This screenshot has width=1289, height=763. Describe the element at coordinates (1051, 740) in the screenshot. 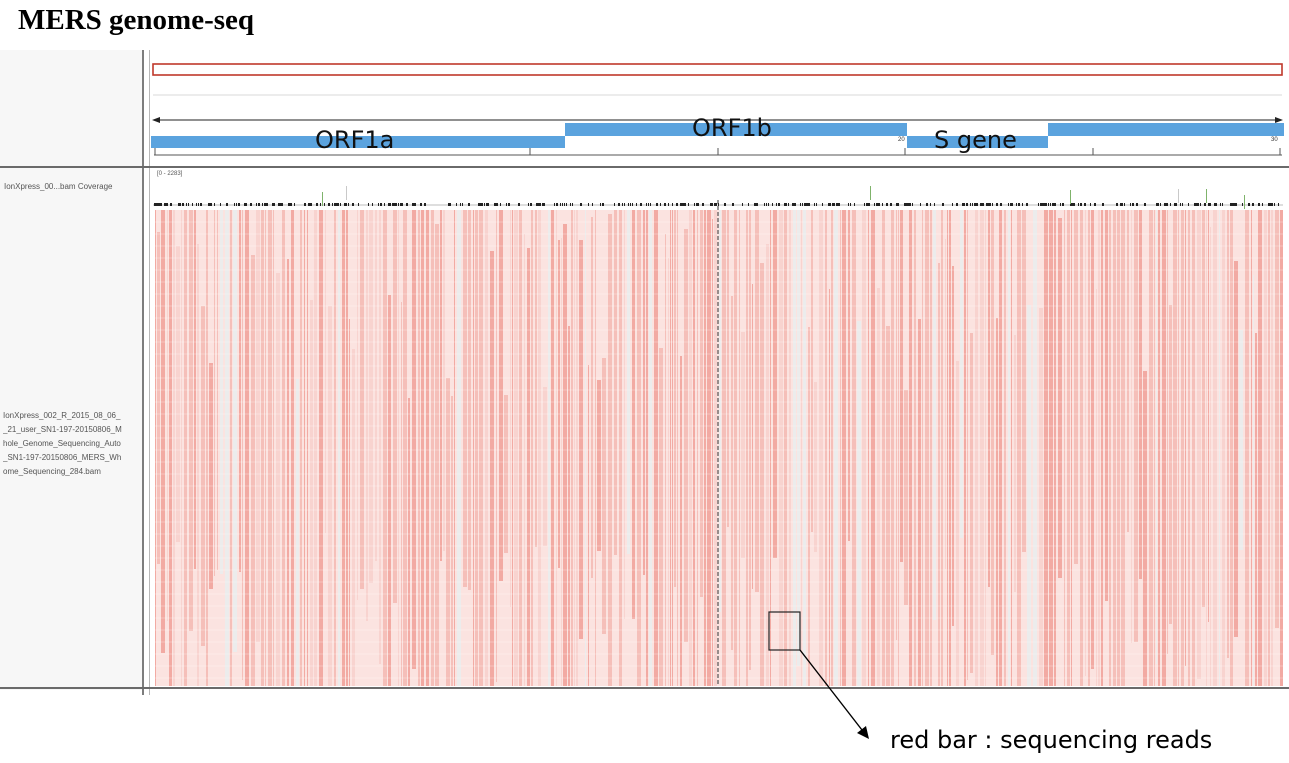

I see `annotation-text: red bar : sequencing reads` at that location.